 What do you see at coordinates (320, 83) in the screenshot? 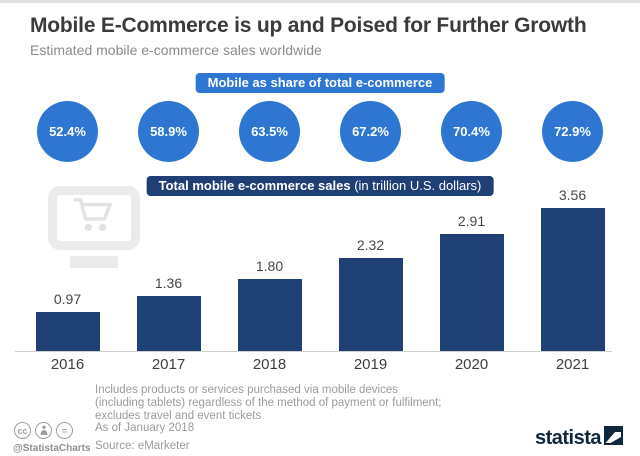
I see `share-banner: Mobile as share of total e-commerce` at bounding box center [320, 83].